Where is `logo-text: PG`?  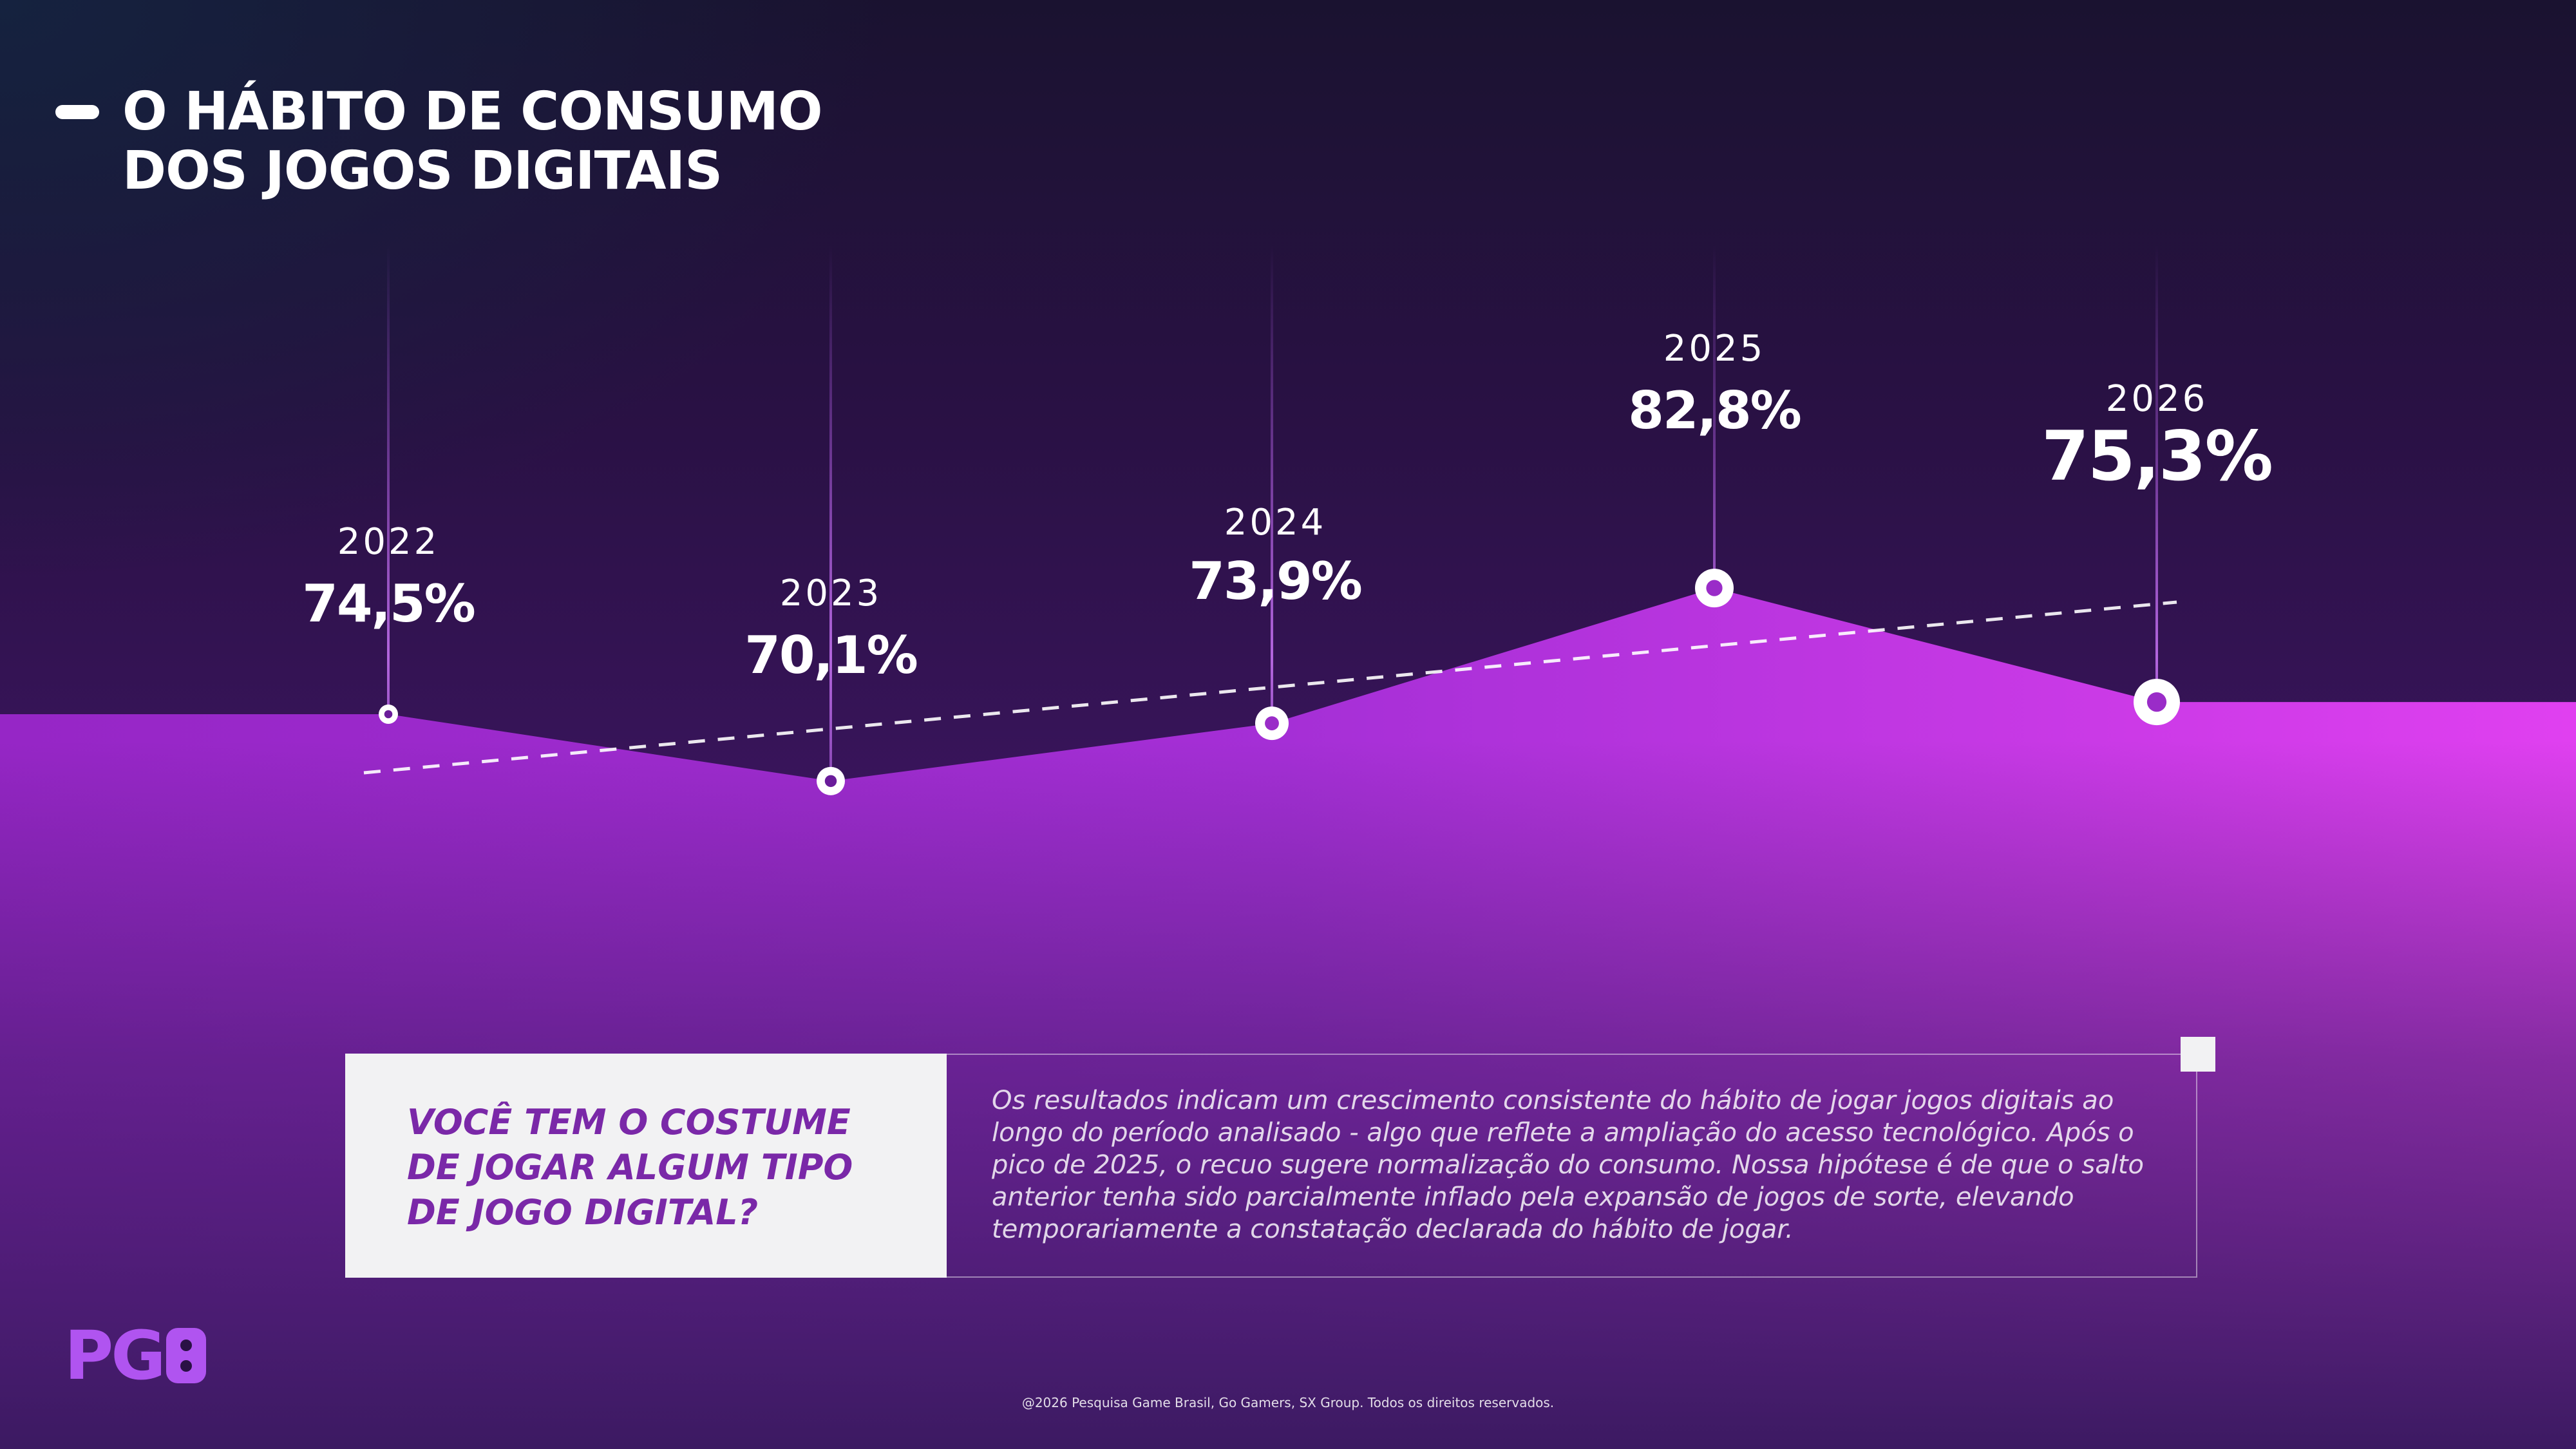 logo-text: PG is located at coordinates (115, 1355).